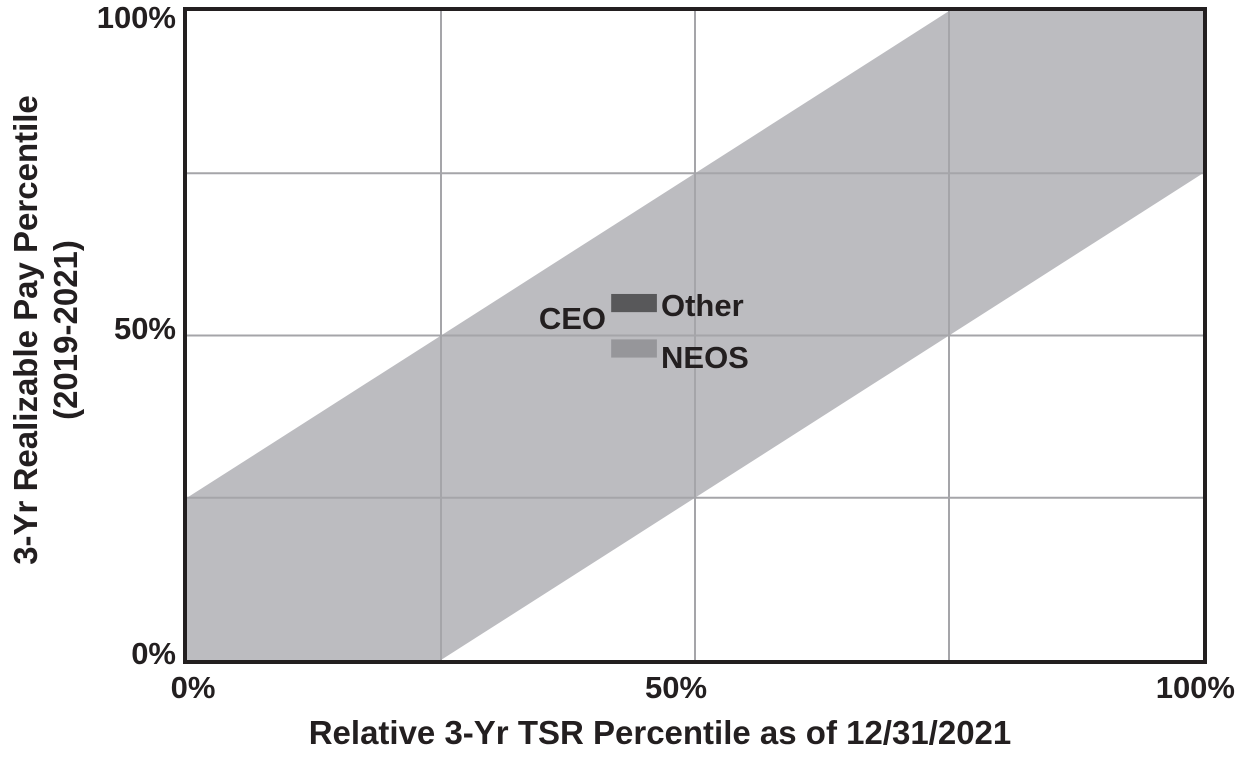  I want to click on x-tick-0: 0%, so click(193, 687).